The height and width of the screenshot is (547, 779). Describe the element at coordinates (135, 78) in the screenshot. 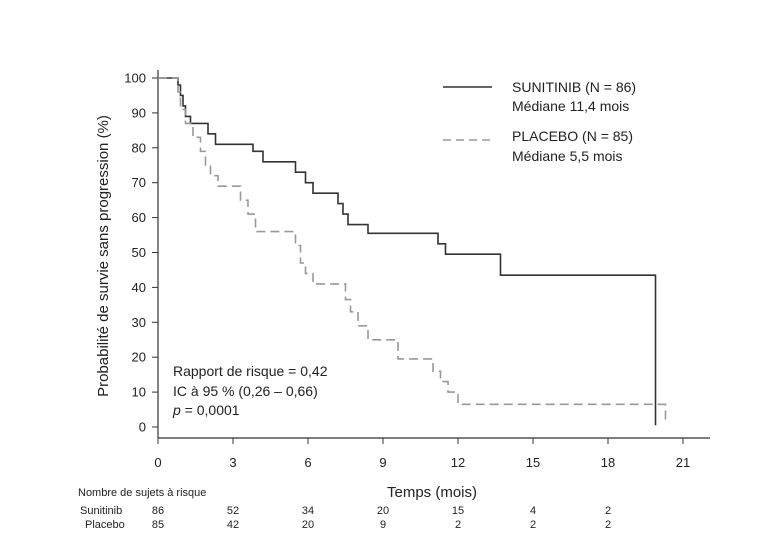

I see `y-tick-label: 100` at that location.